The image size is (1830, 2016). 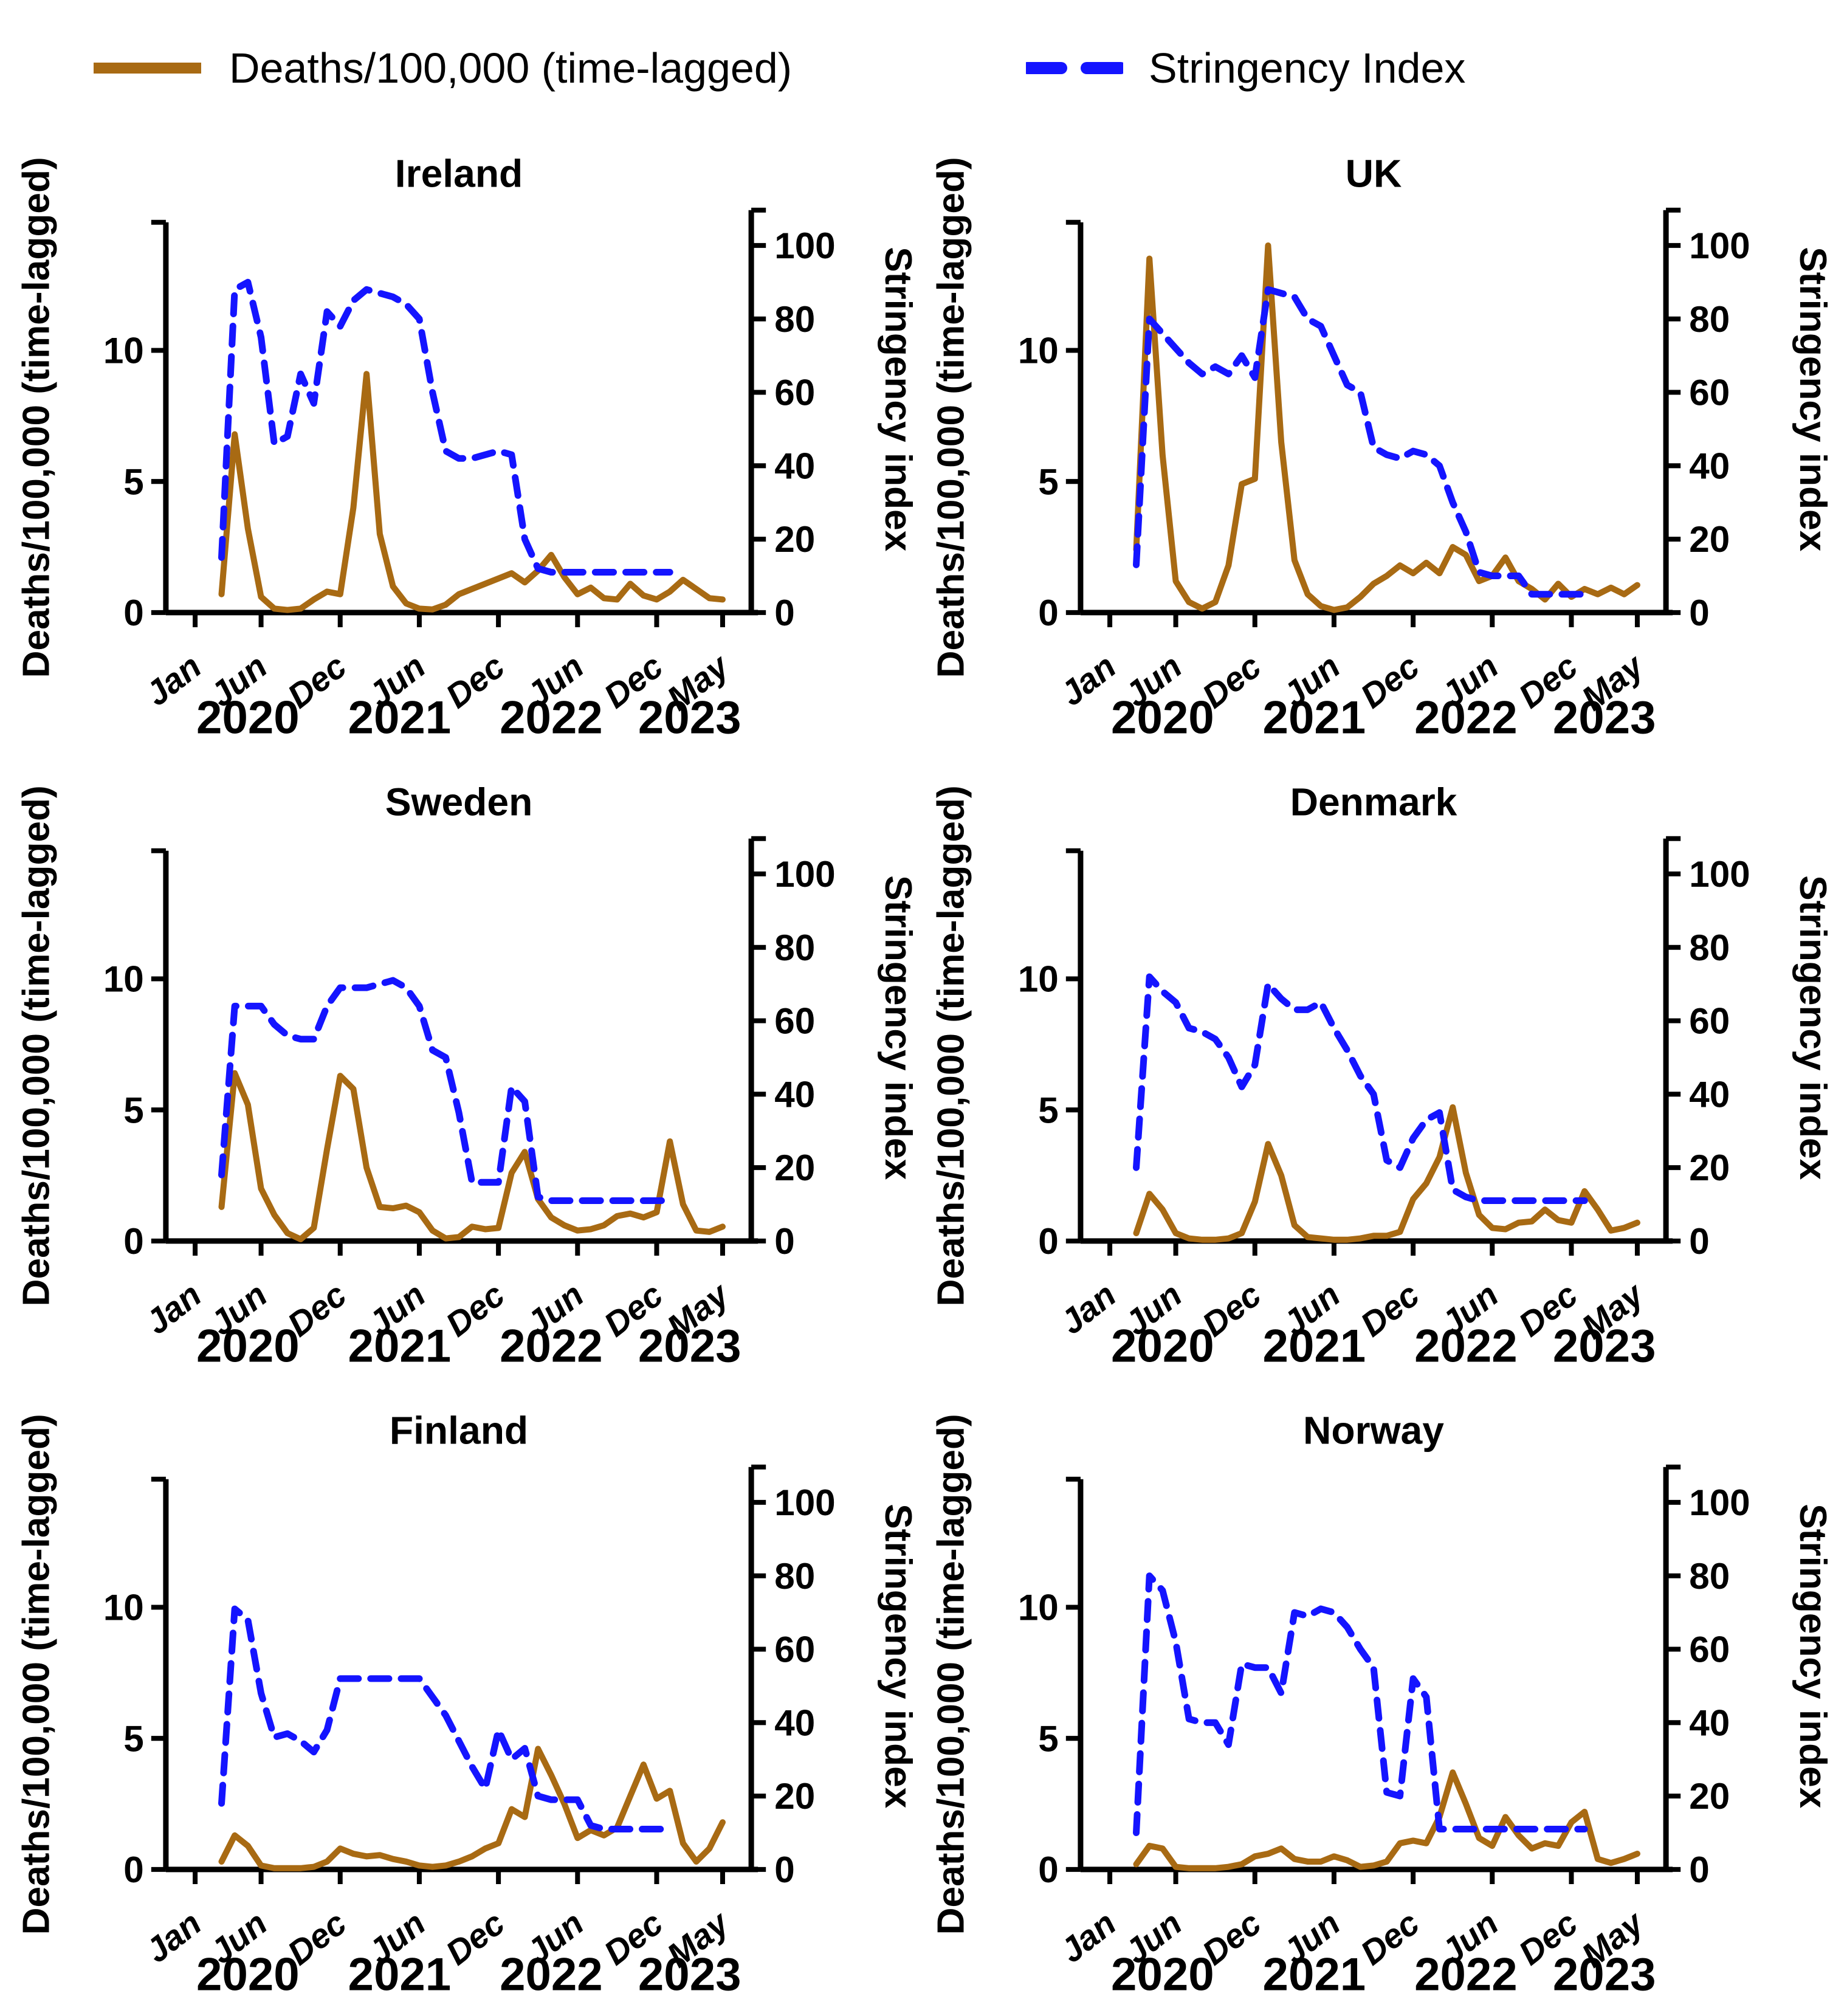 I want to click on stringency-line-swatch, so click(x=1074, y=68).